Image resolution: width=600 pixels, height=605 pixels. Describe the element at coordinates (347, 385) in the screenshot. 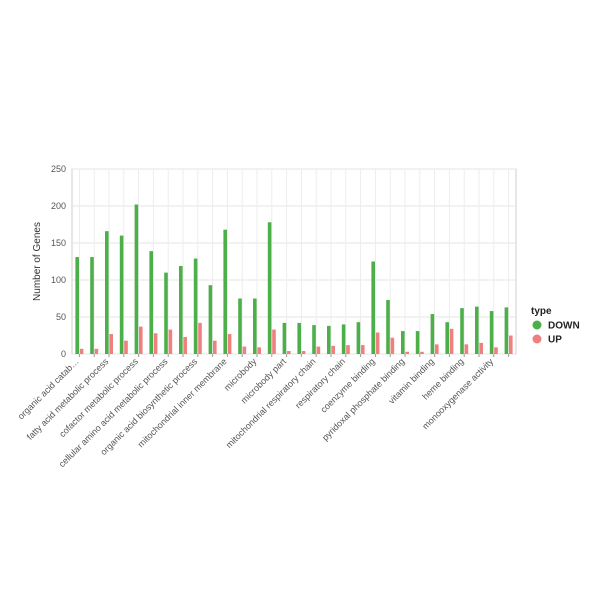

I see `x-tick-label: coenzyme binding` at that location.